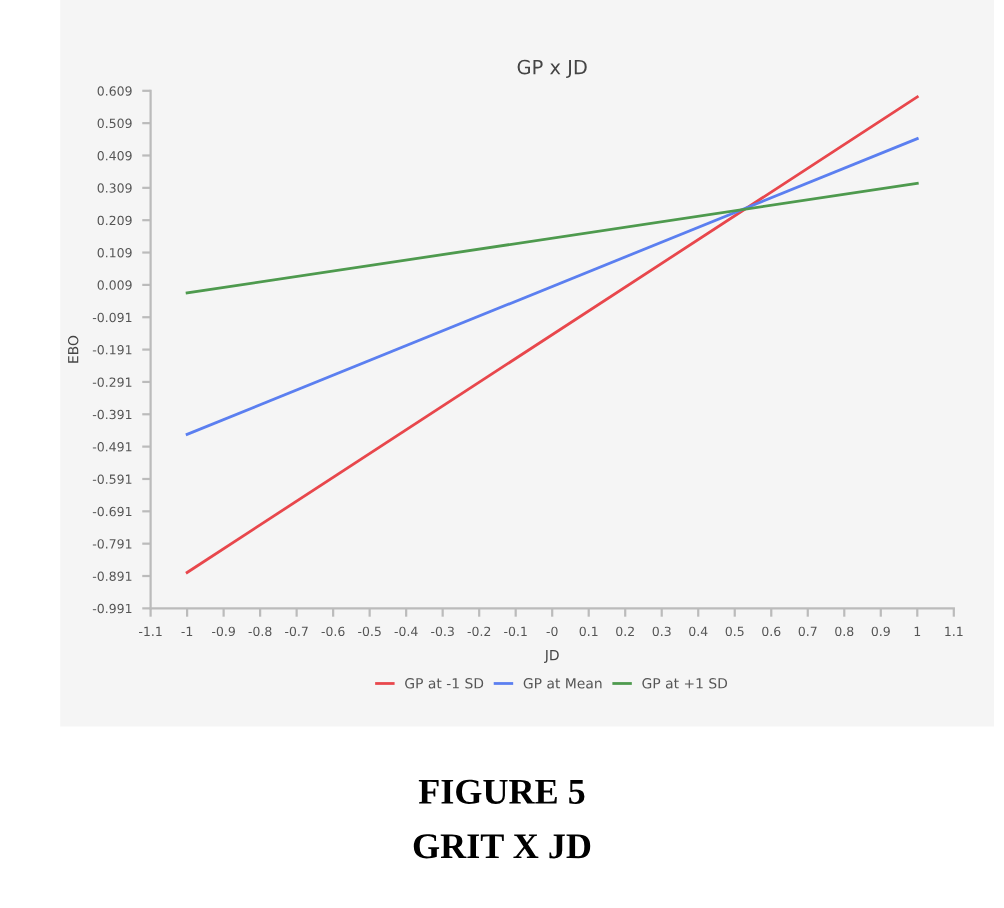  I want to click on chart-title: GP x JD, so click(552, 69).